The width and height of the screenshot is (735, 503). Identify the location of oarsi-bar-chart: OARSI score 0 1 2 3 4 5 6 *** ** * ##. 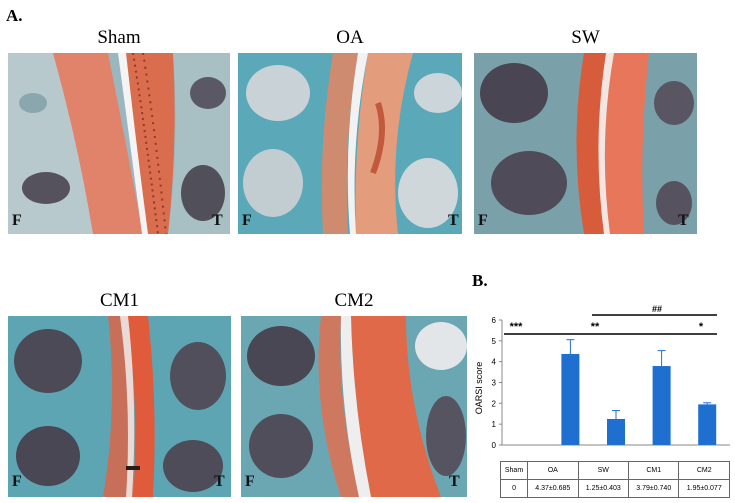
(602, 377).